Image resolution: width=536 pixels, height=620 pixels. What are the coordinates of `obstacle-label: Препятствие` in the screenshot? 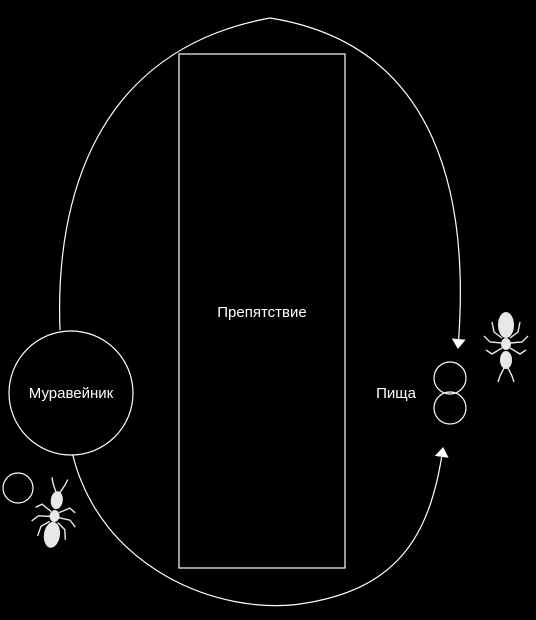 It's located at (261, 312).